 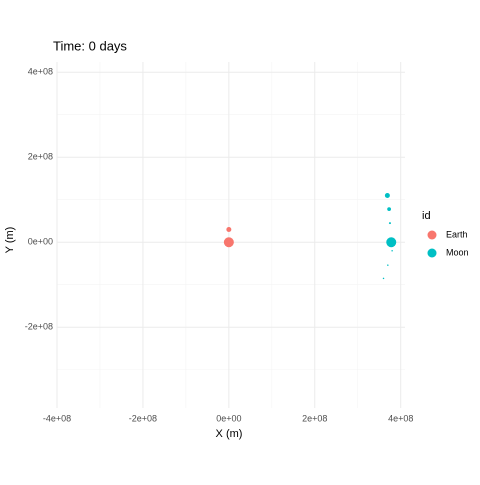 What do you see at coordinates (457, 234) in the screenshot?
I see `legend-label: Earth` at bounding box center [457, 234].